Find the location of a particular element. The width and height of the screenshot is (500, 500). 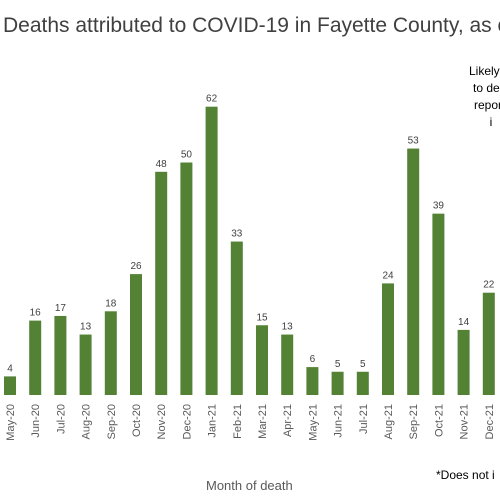

x-tick-label: Sep-20 is located at coordinates (112, 421).